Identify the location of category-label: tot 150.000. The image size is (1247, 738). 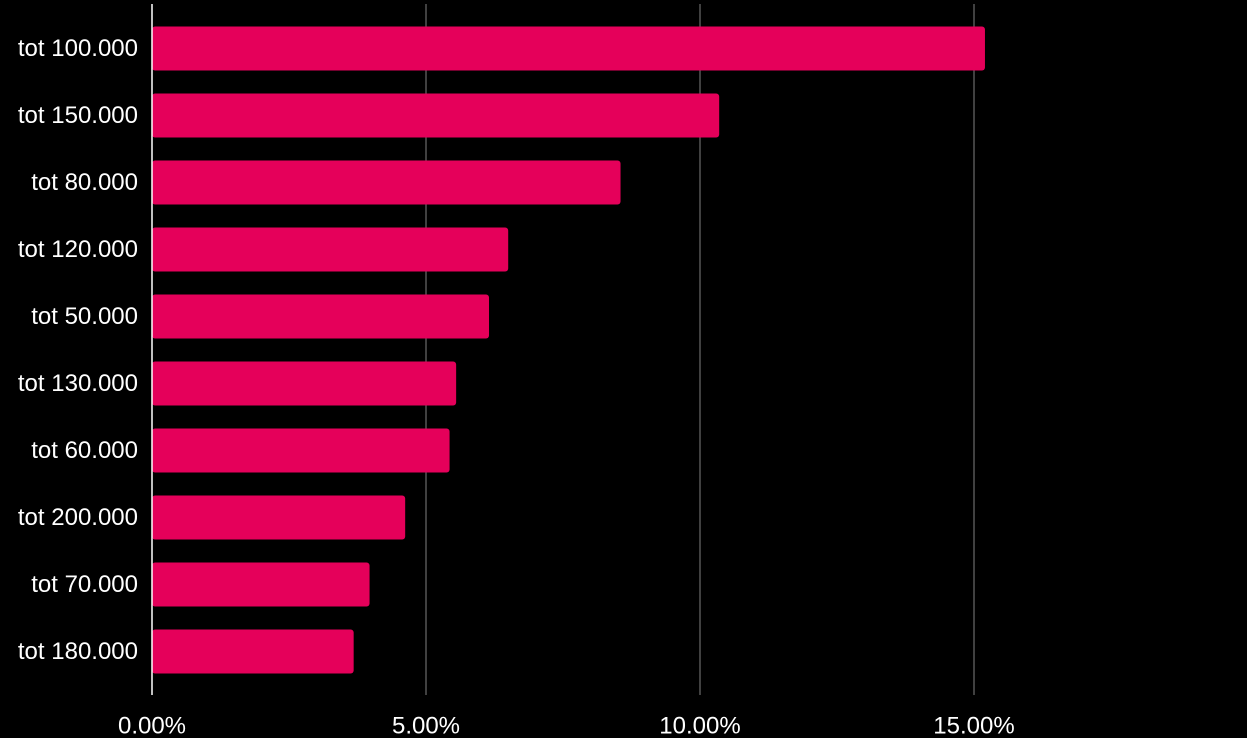
(78, 115).